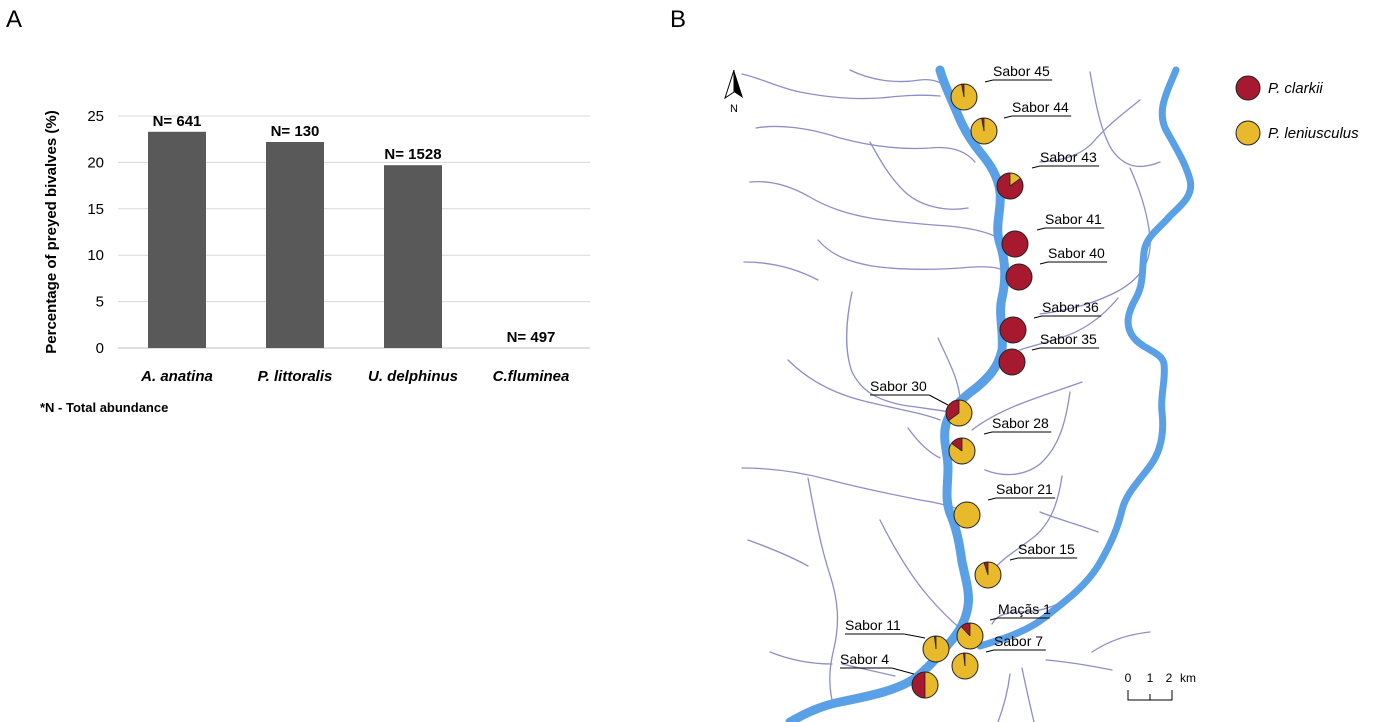  Describe the element at coordinates (998, 656) in the screenshot. I see `site-sabor-7: Sabor 7` at that location.